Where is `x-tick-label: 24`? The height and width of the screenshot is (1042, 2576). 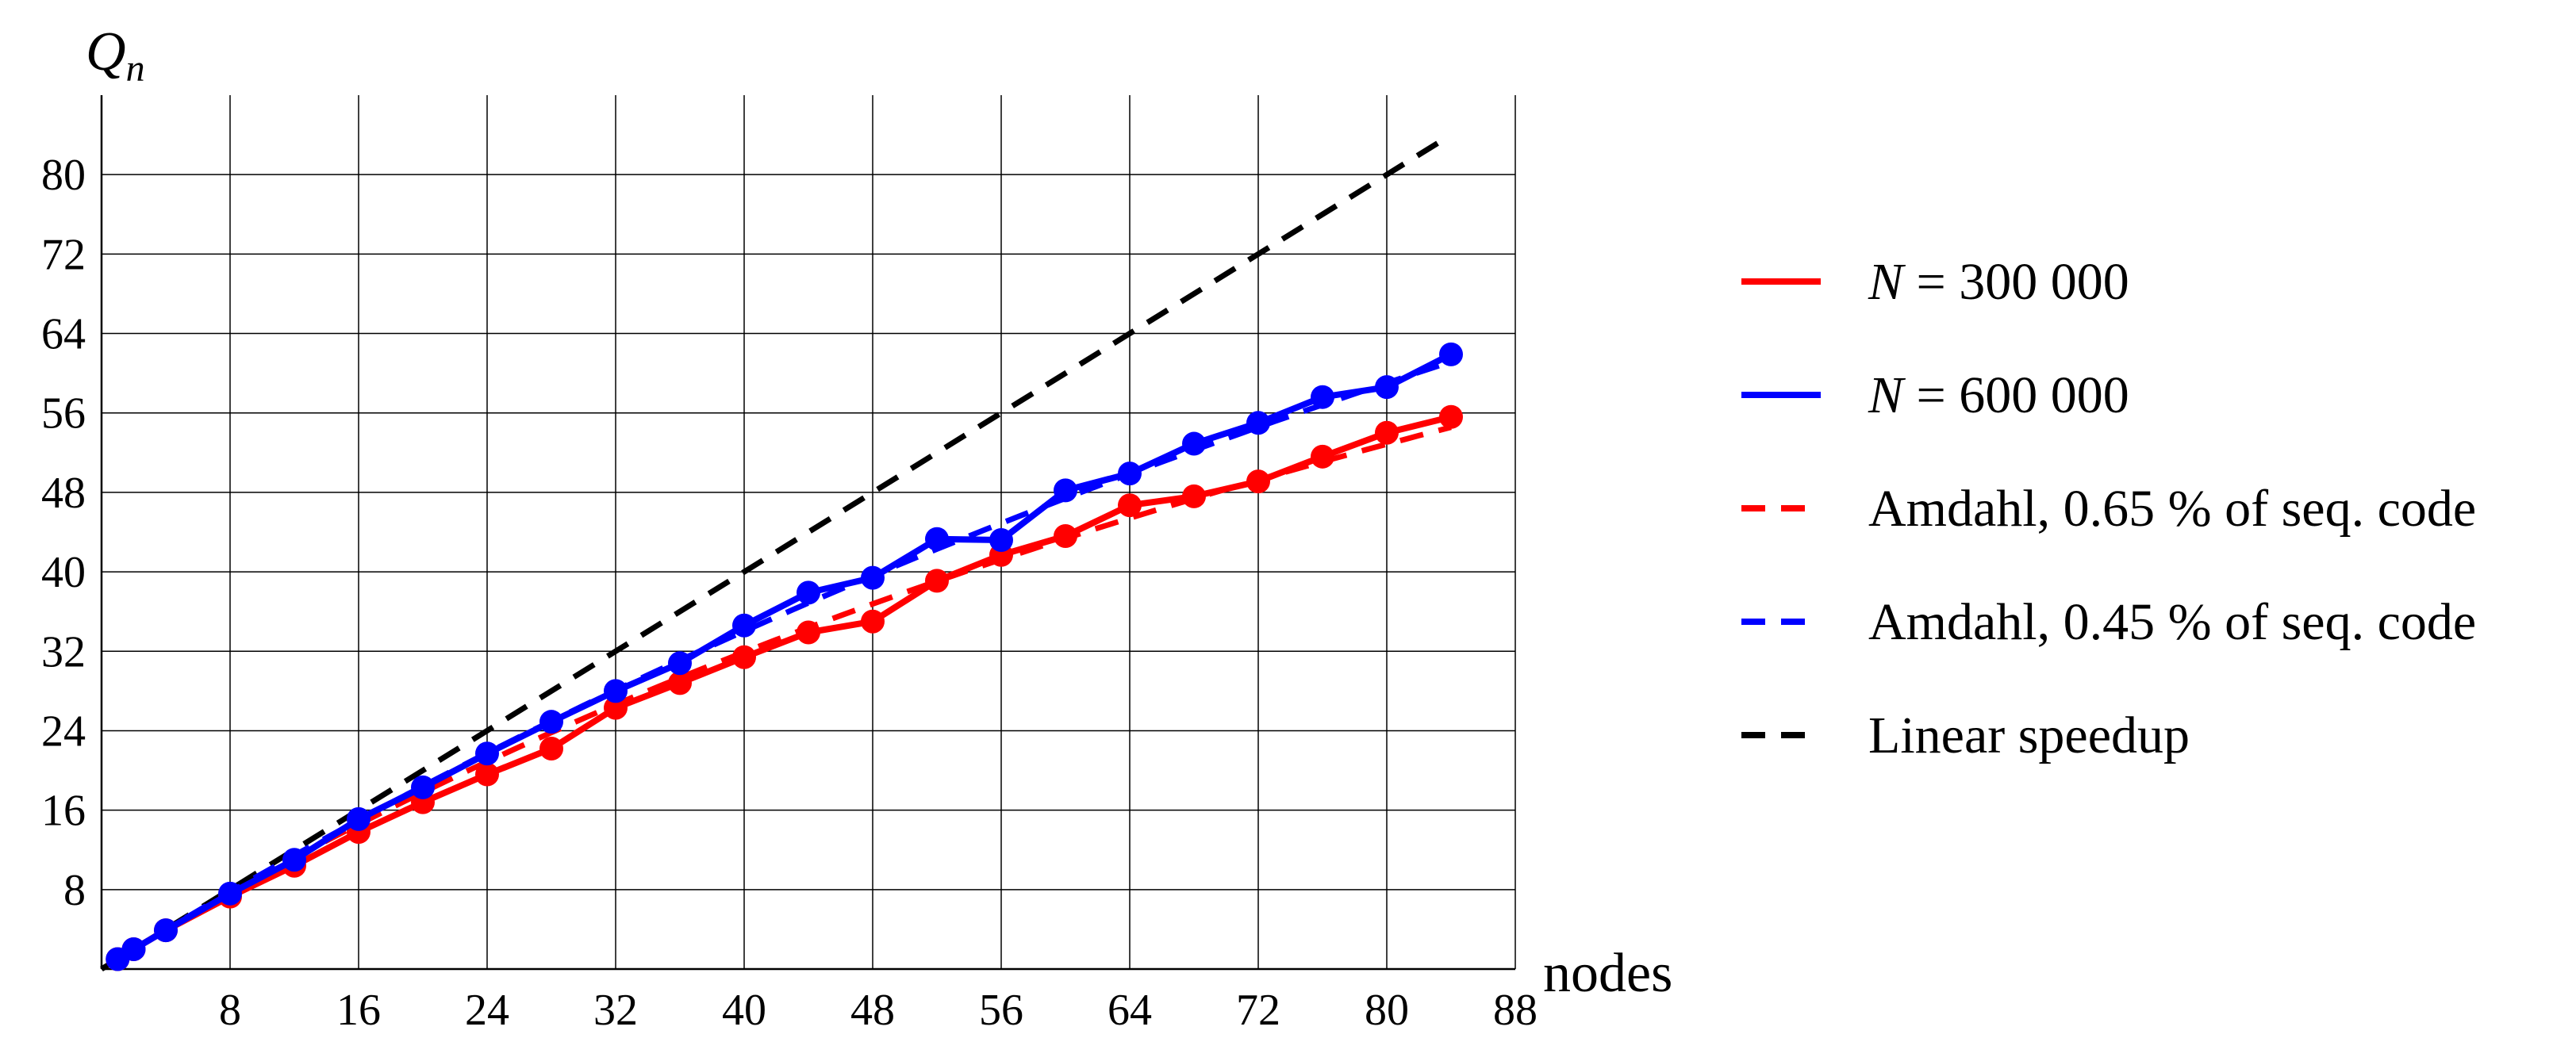
x-tick-label: 24 is located at coordinates (487, 1010).